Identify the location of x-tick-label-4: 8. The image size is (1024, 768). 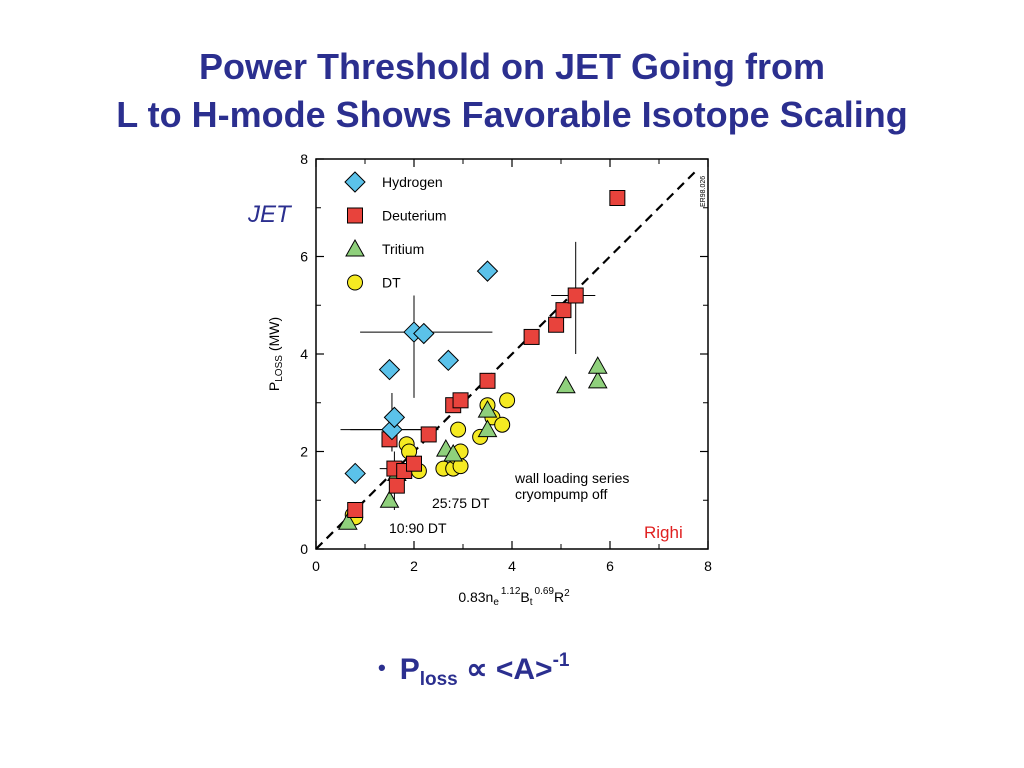
(708, 566).